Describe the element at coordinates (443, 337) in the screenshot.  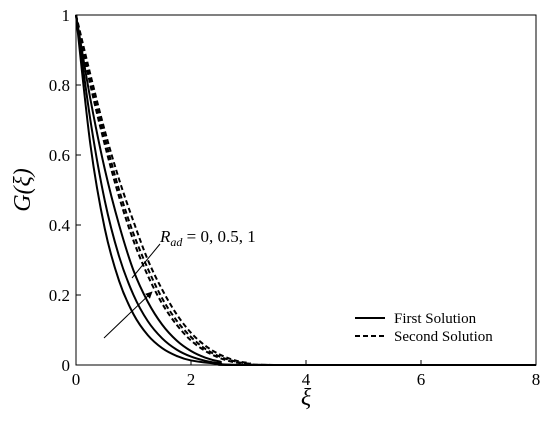
I see `legend-label-second: Second Solution` at that location.